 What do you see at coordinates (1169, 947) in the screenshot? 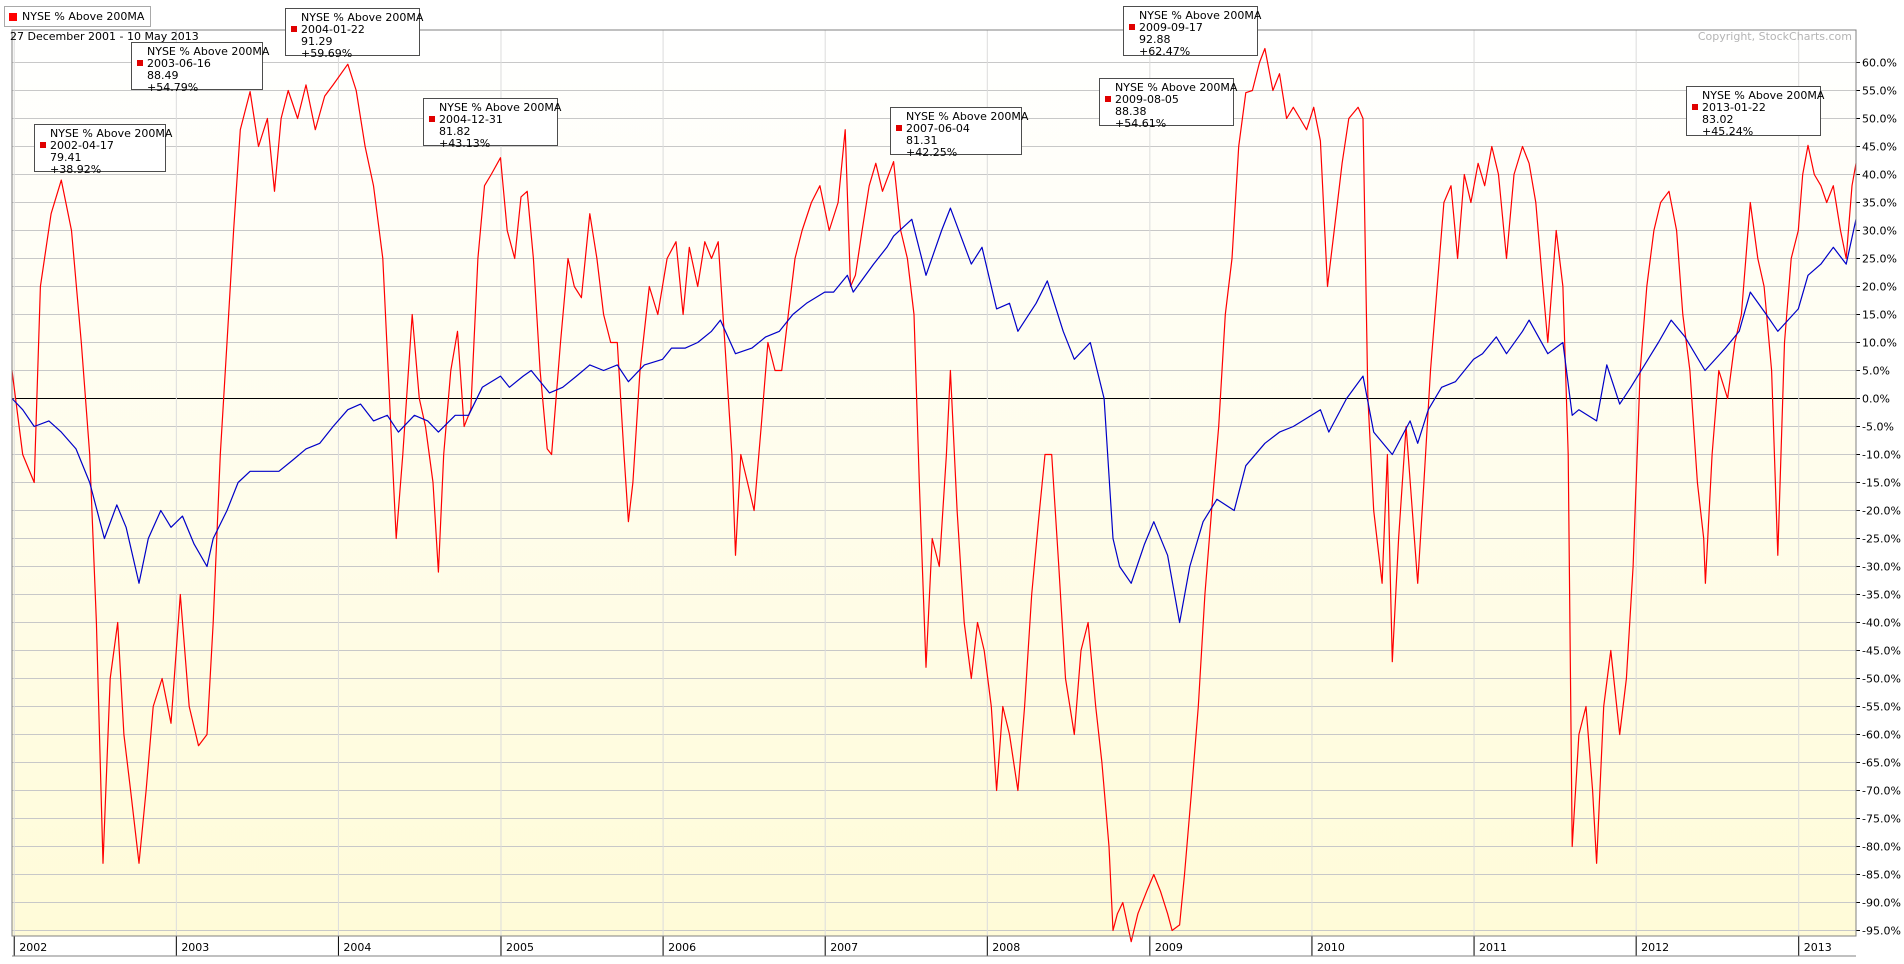
I see `x-tick-label: 2009` at bounding box center [1169, 947].